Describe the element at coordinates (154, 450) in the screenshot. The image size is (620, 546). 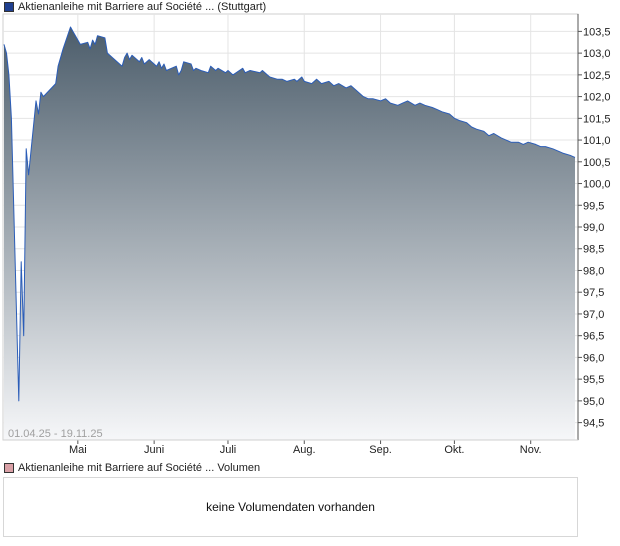
I see `x-tick-label: Juni` at that location.